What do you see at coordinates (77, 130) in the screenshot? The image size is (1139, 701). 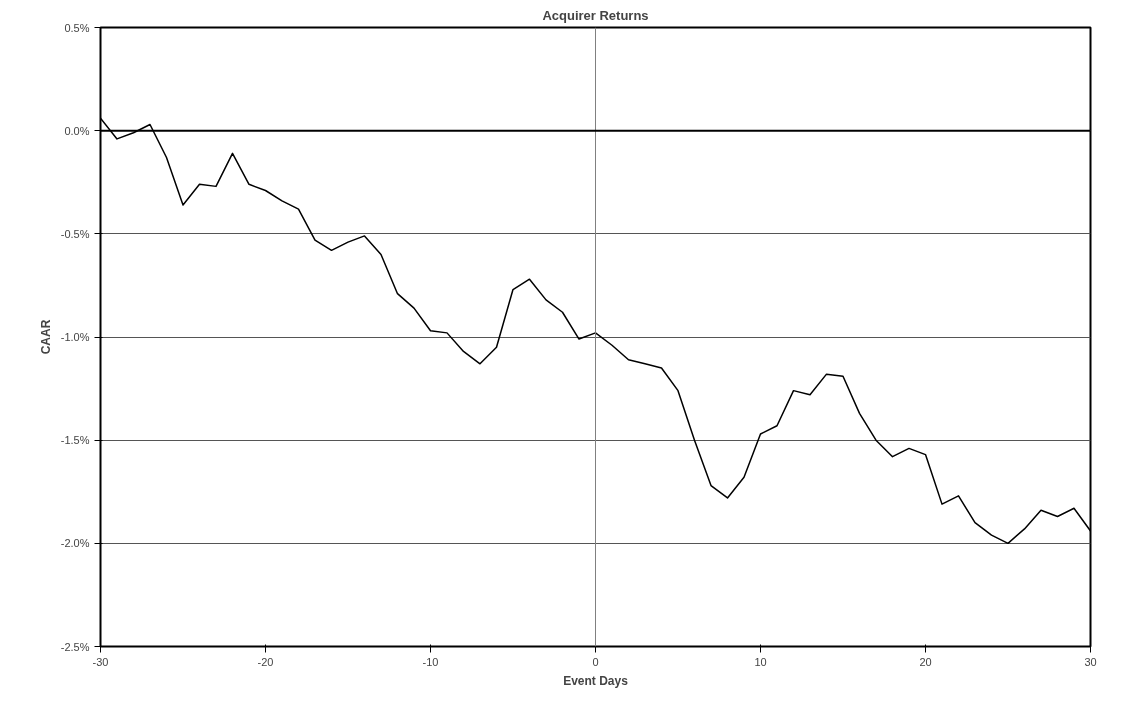 I see `y-tick-label: 0.0%` at bounding box center [77, 130].